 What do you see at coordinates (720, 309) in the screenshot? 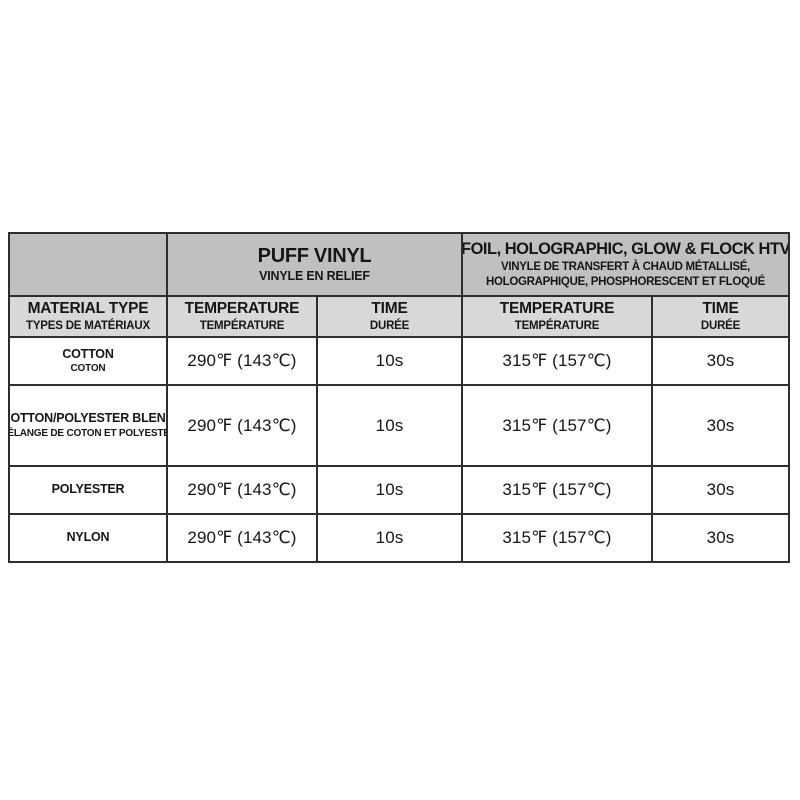
I see `column-header-foil-time-en: TIME` at bounding box center [720, 309].